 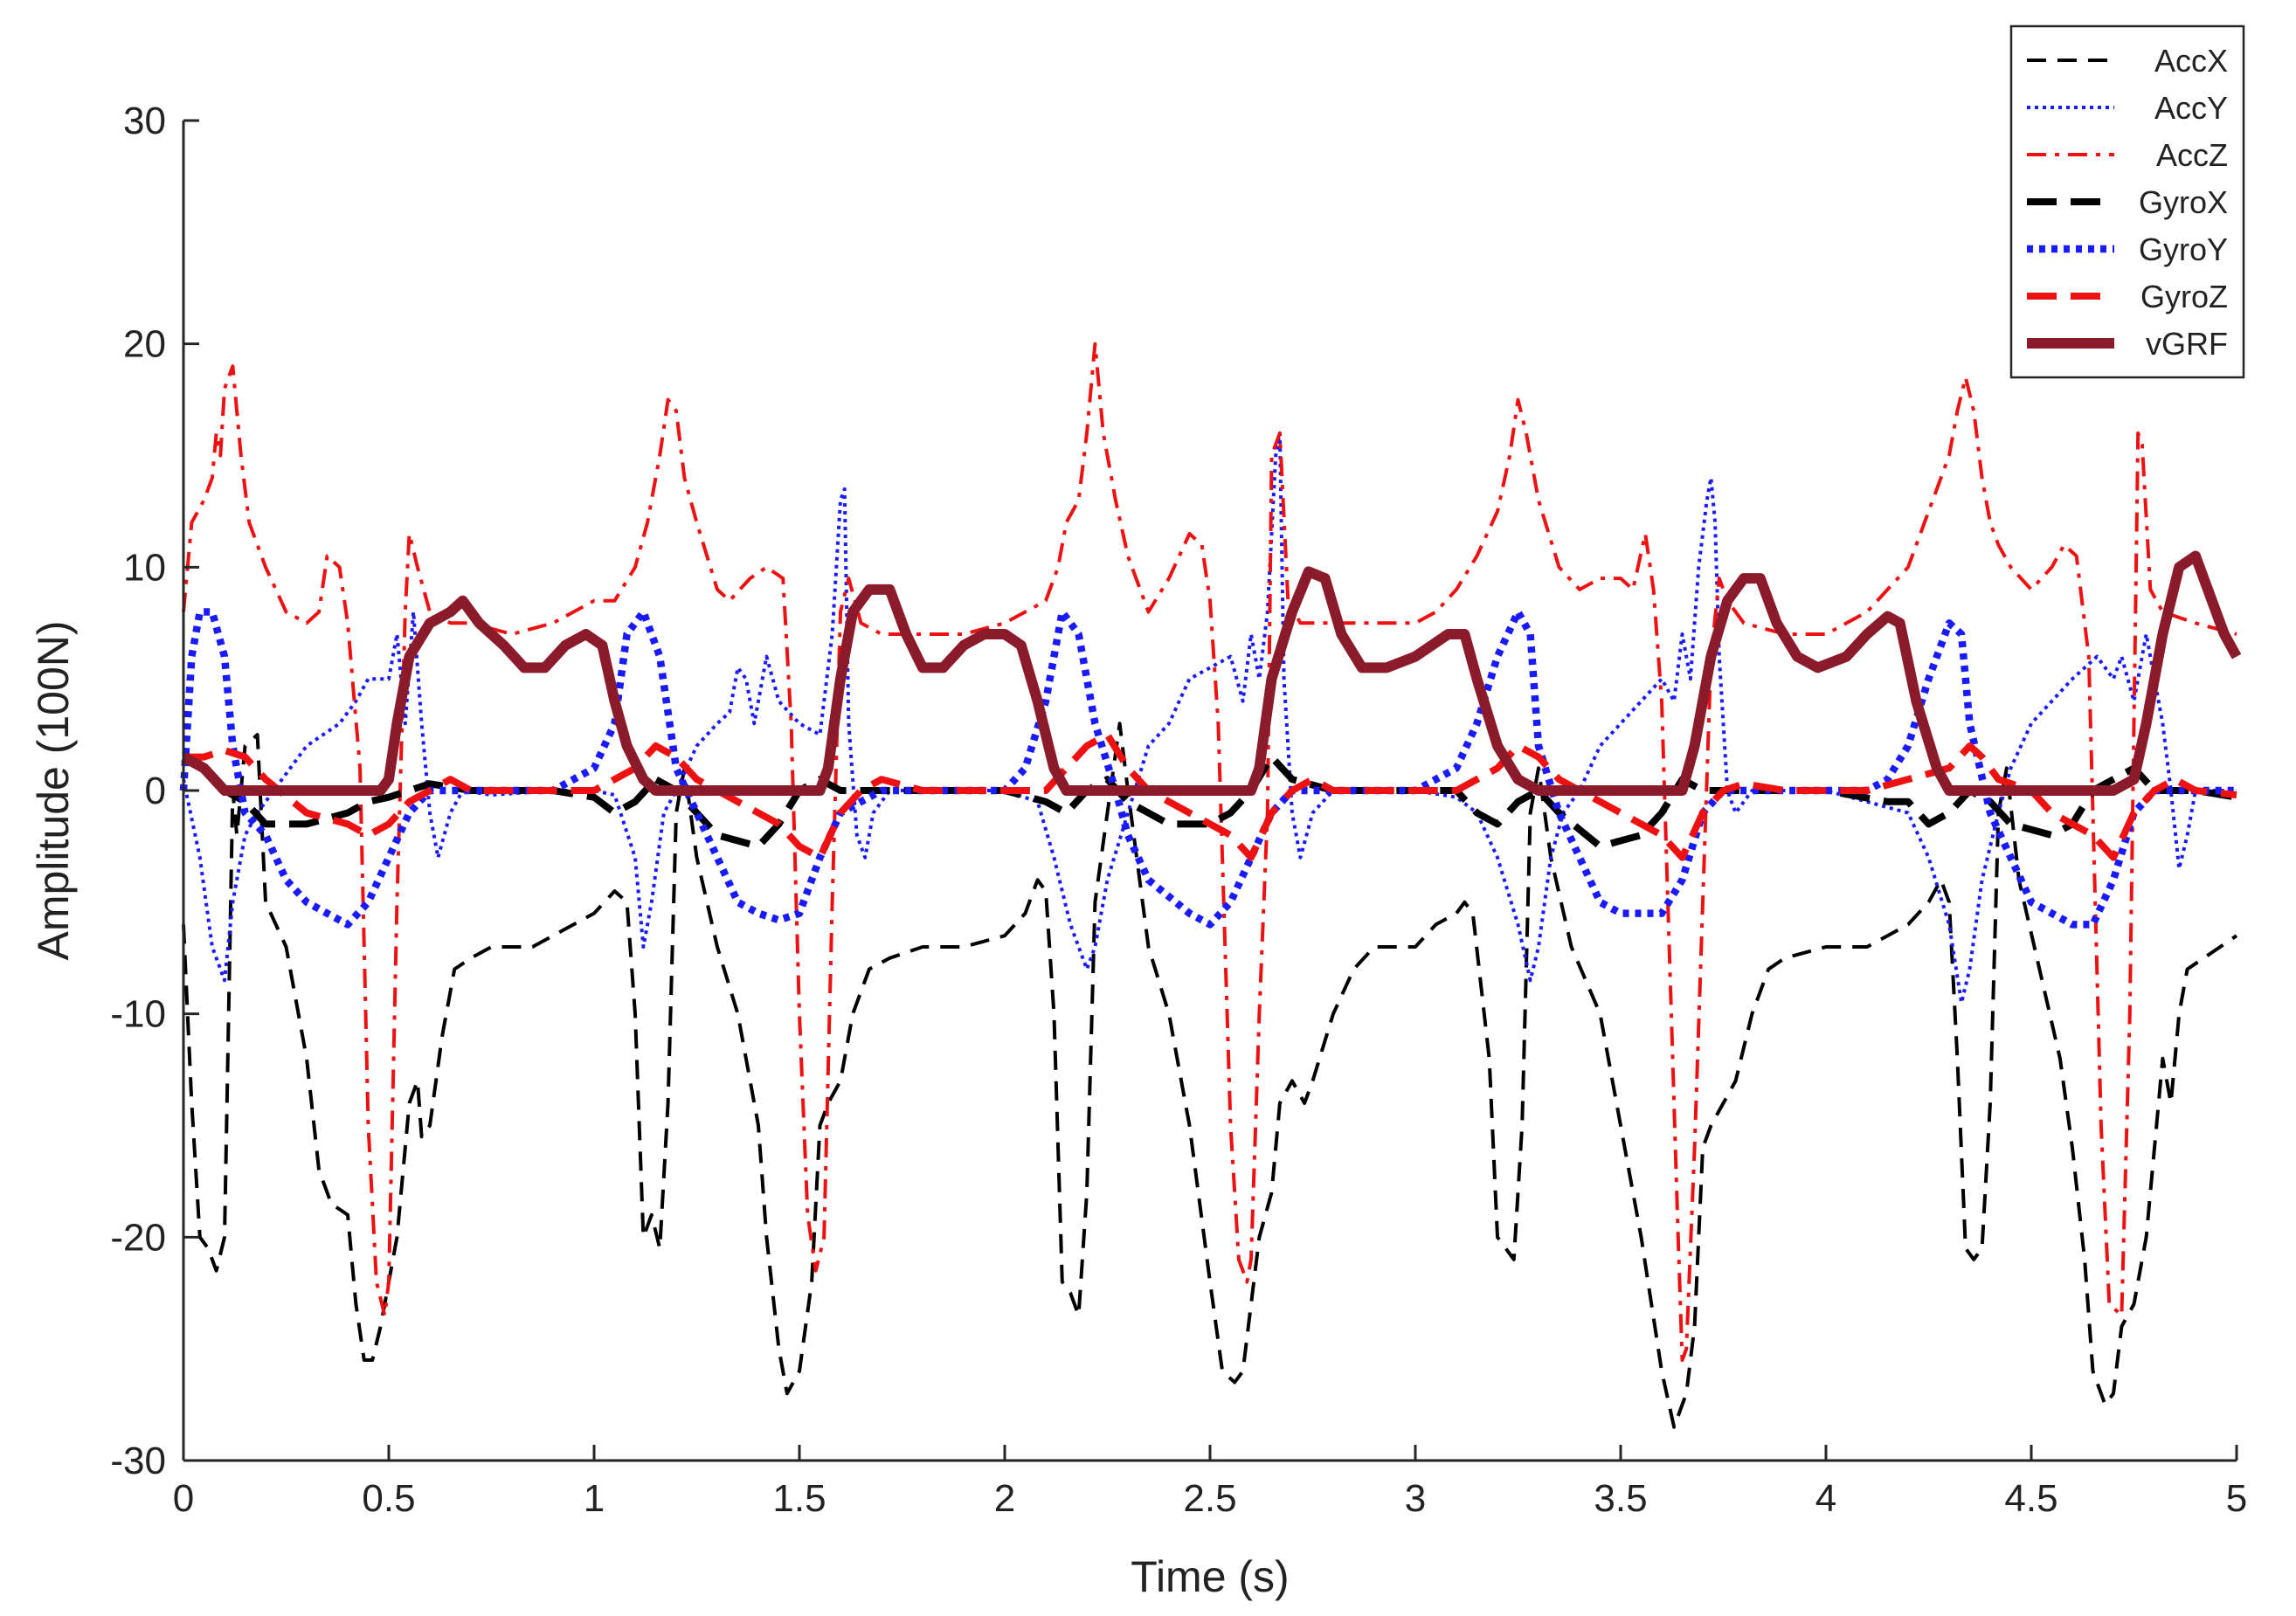 What do you see at coordinates (2030, 1498) in the screenshot?
I see `x-tick-label: 4.5` at bounding box center [2030, 1498].